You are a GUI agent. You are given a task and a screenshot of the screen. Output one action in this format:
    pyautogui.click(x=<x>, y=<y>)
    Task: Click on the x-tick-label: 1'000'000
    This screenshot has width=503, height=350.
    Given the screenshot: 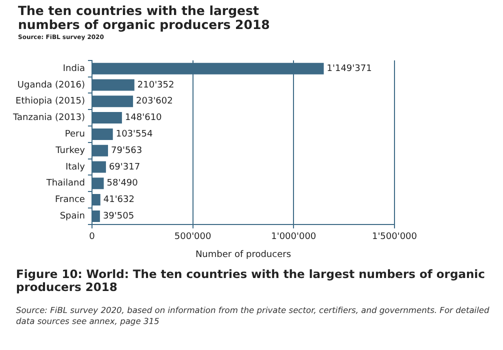 What is the action you would take?
    pyautogui.click(x=293, y=237)
    